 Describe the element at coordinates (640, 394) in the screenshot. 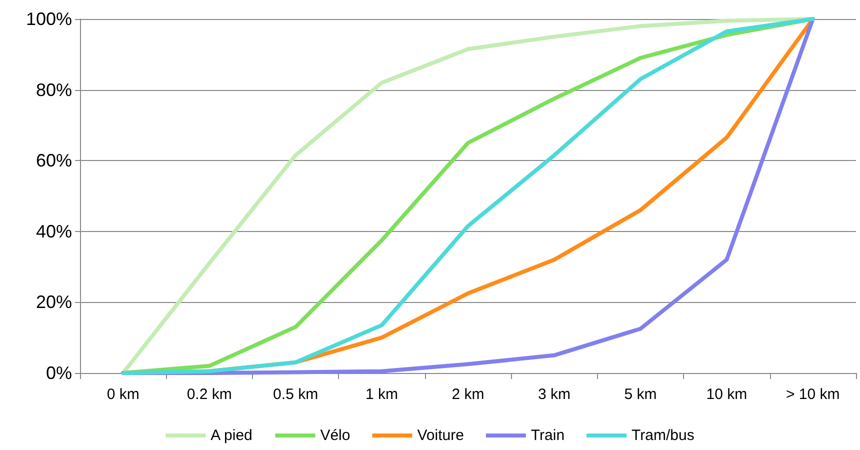

I see `x-tick-label: 5 km` at that location.